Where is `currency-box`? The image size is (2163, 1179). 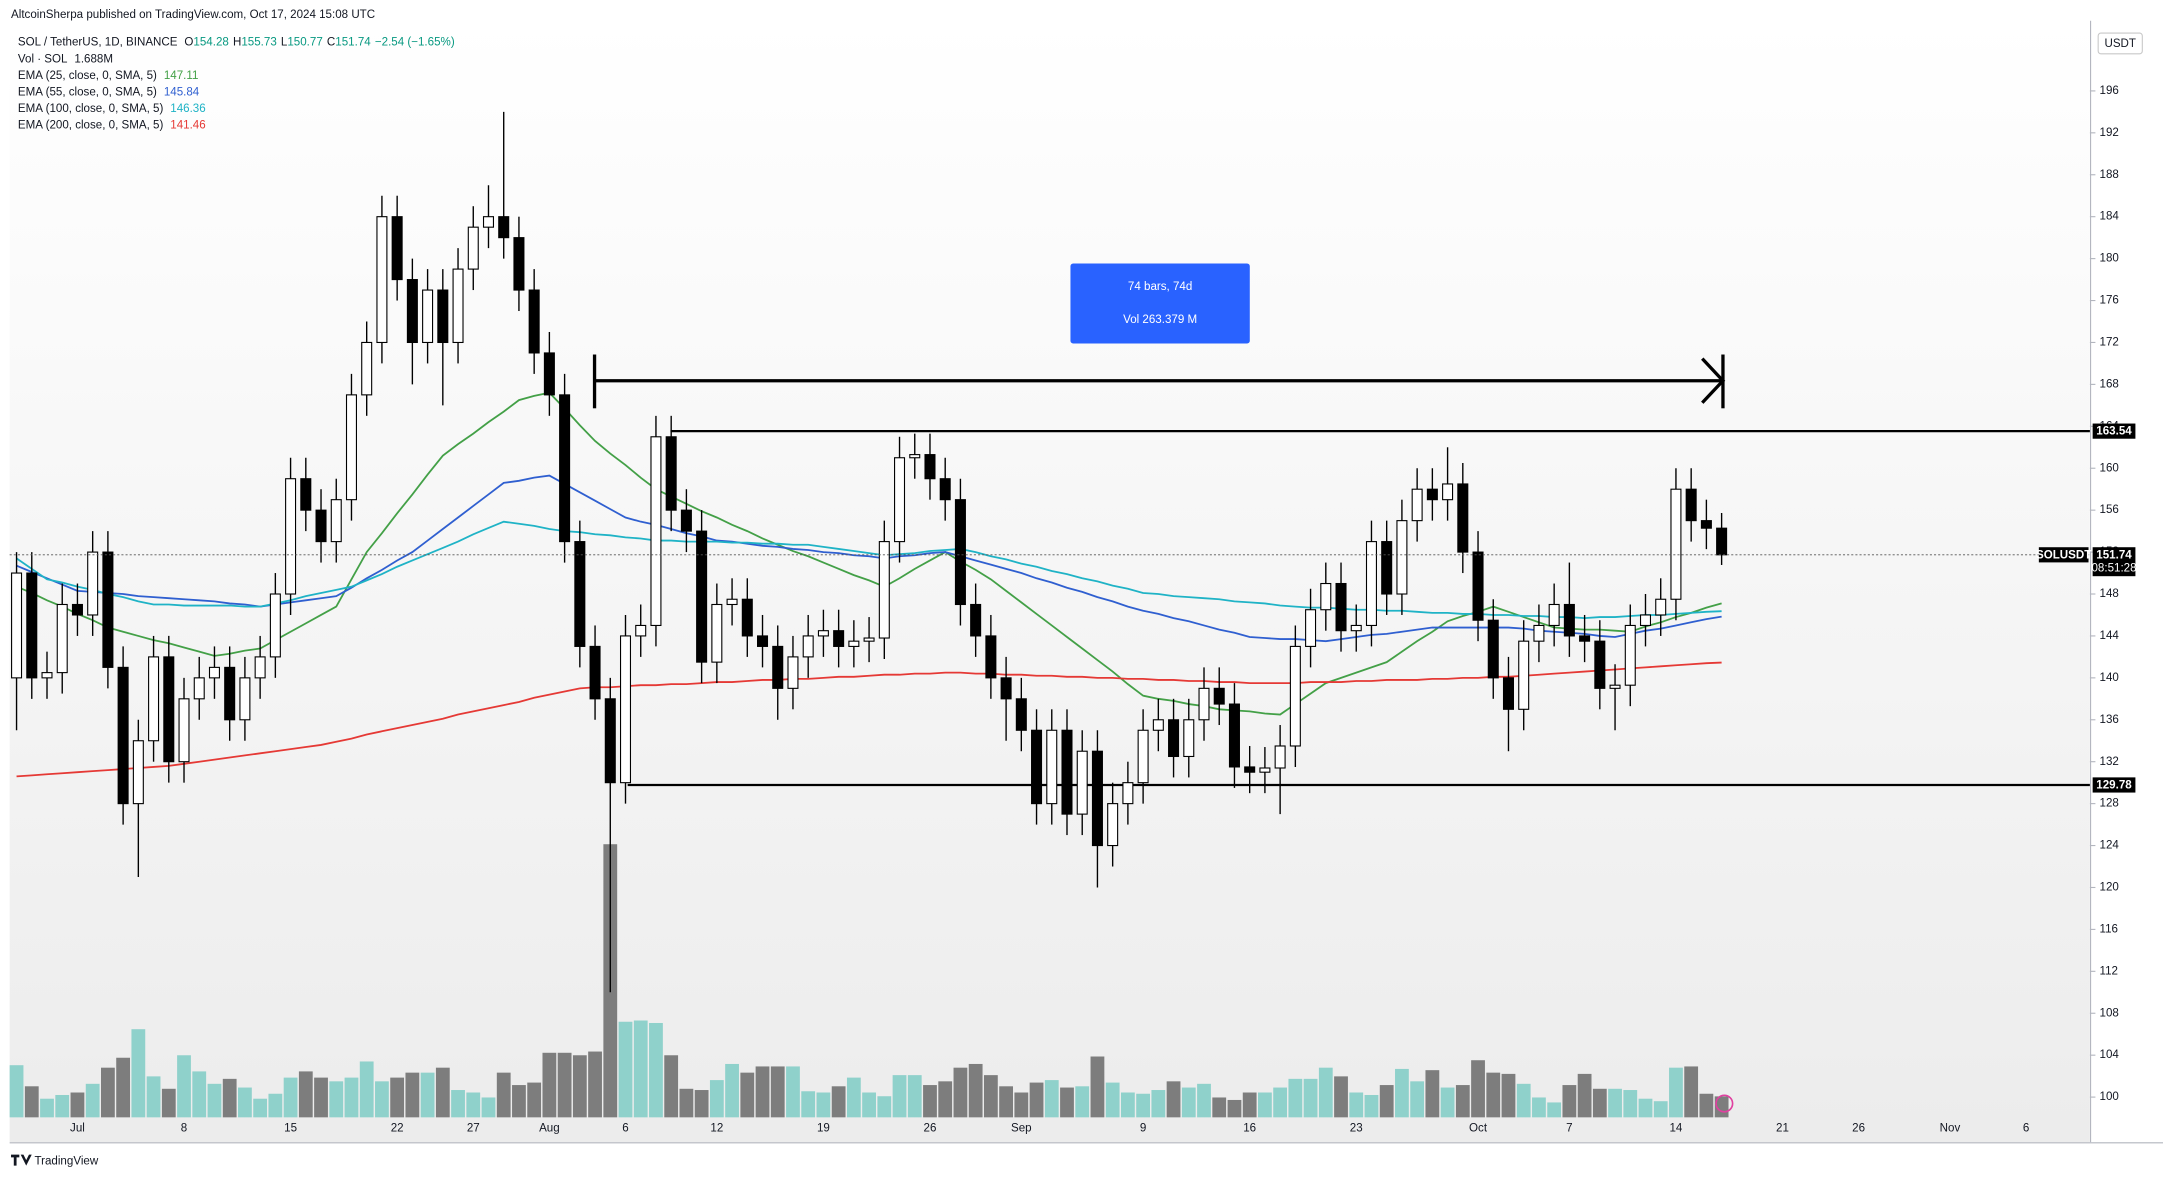 currency-box is located at coordinates (2120, 43).